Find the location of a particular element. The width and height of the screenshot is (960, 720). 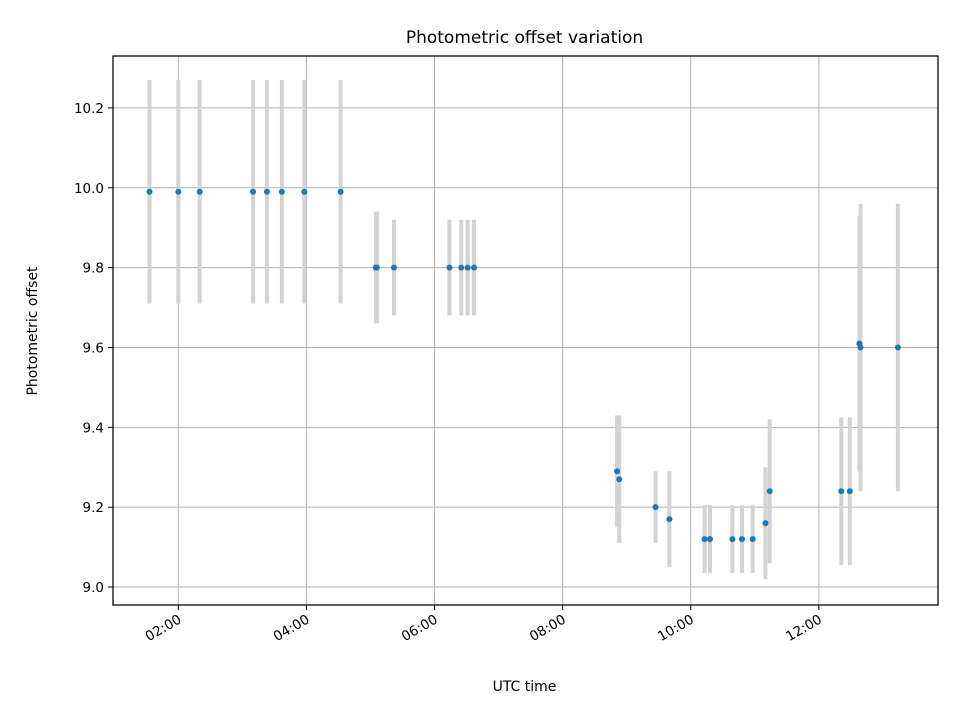

x-axis-label: UTC time is located at coordinates (525, 687).